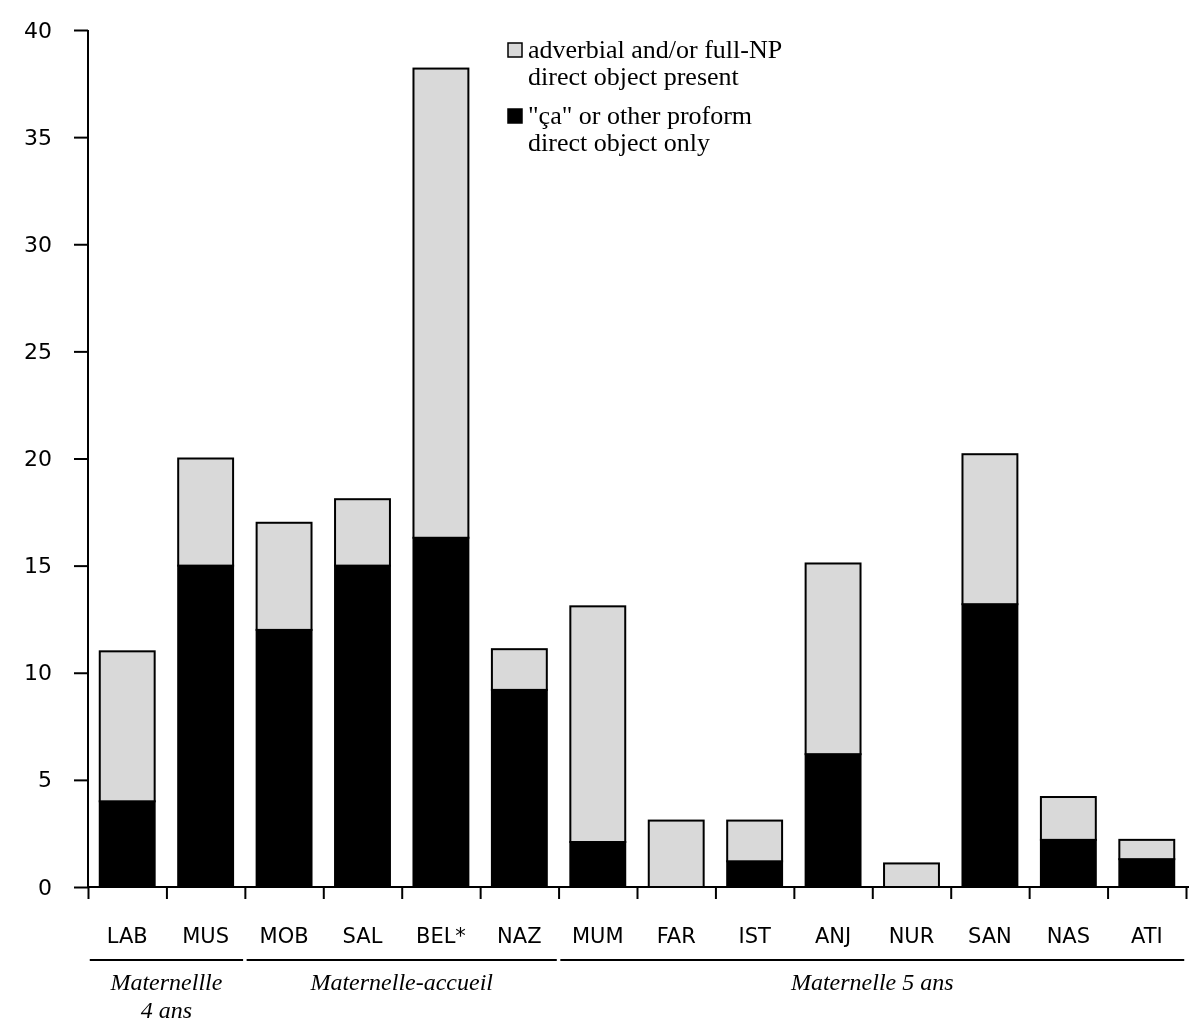 The image size is (1197, 1023). Describe the element at coordinates (871, 982) in the screenshot. I see `text: Maternelle 5 ans` at that location.